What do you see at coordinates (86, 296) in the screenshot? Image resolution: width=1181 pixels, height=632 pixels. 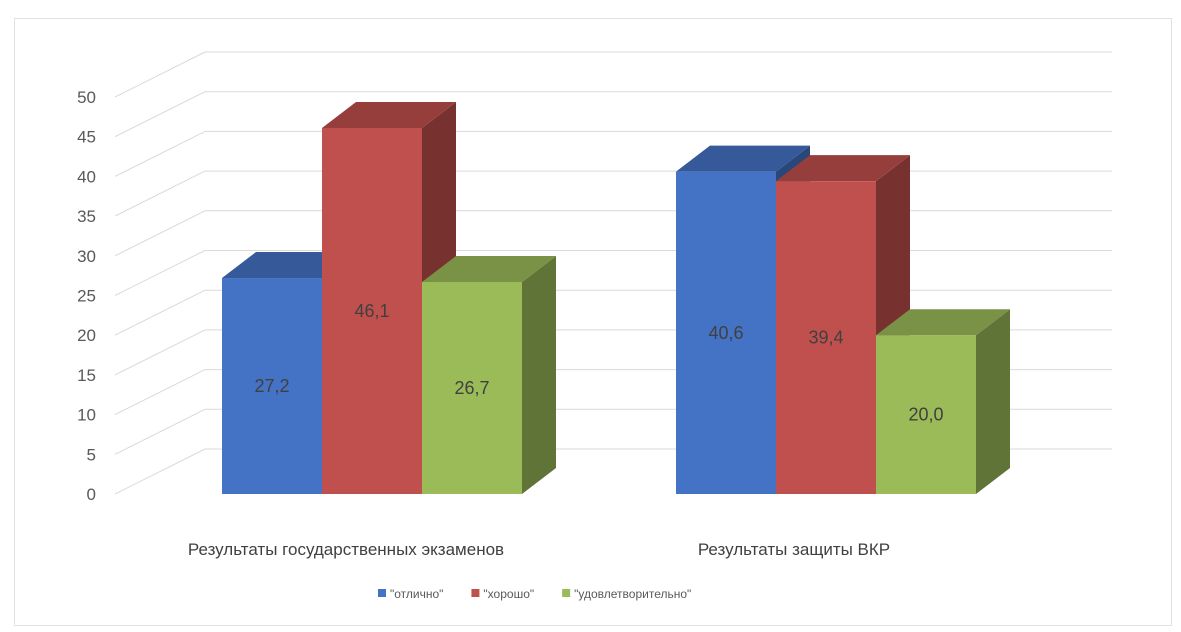 I see `y-tick-label: 25` at bounding box center [86, 296].